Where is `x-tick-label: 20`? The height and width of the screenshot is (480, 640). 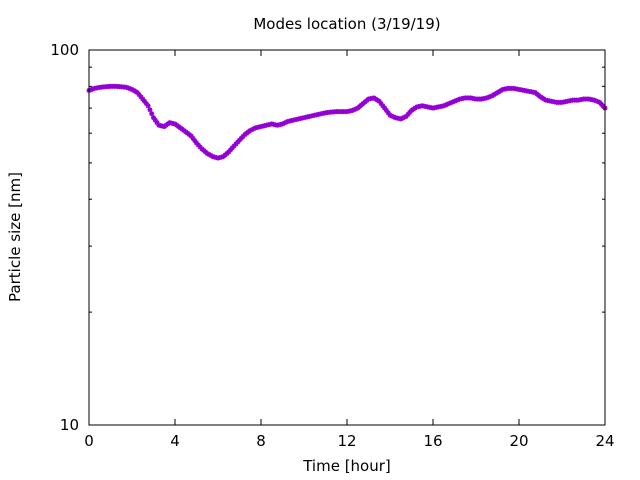 x-tick-label: 20 is located at coordinates (518, 441).